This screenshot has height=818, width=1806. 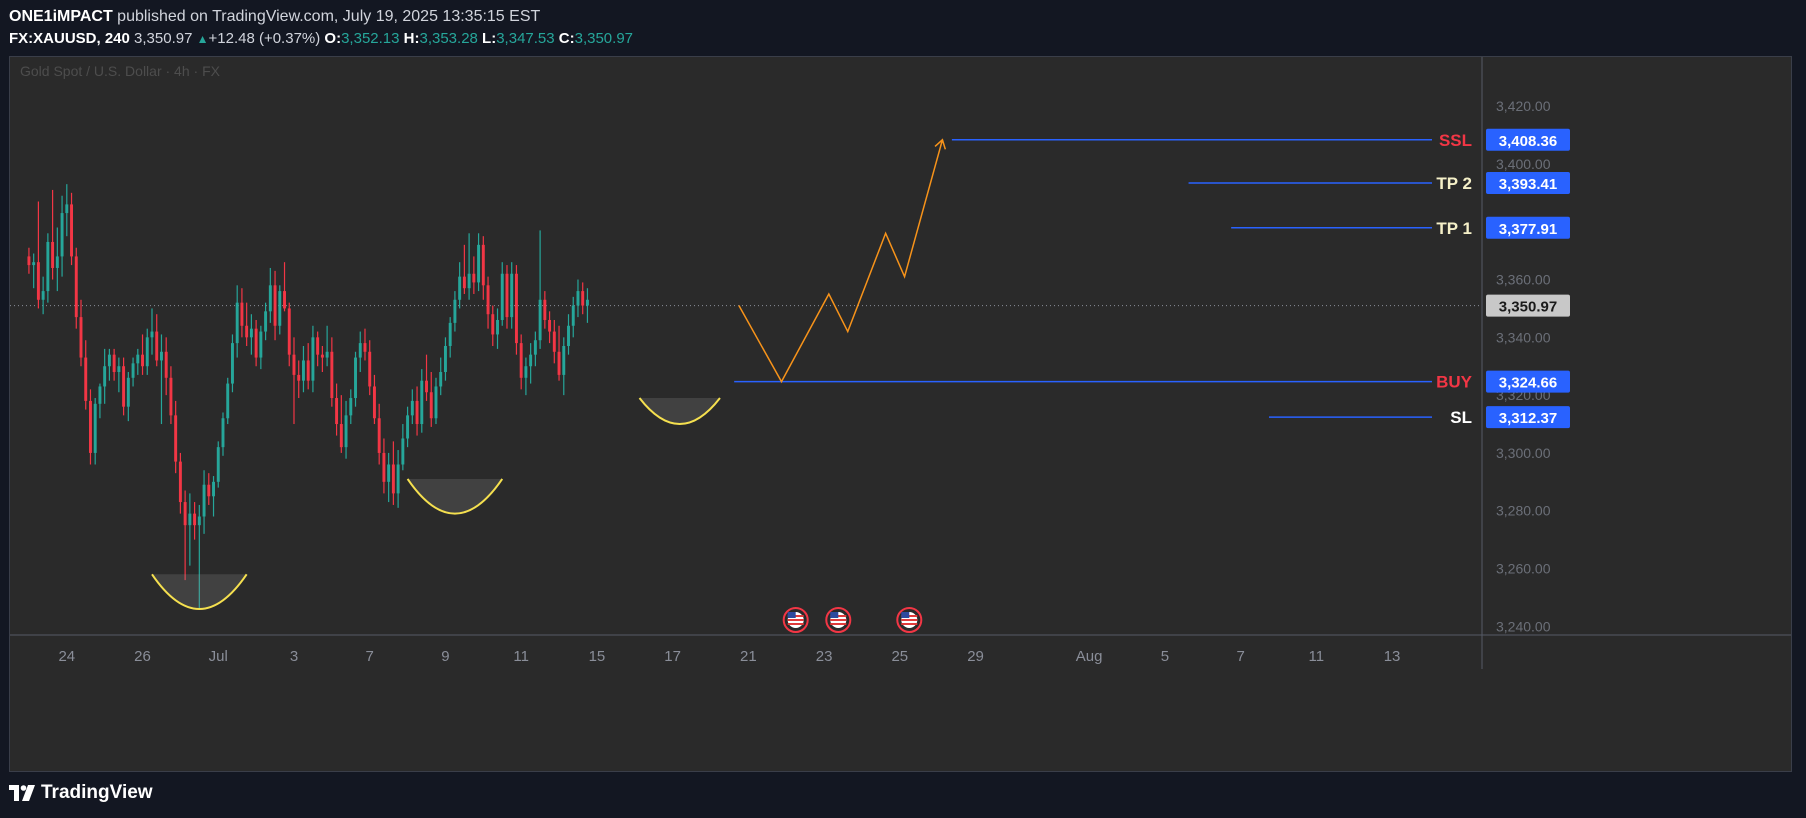 What do you see at coordinates (1523, 106) in the screenshot?
I see `y-tick-label: 3,420.00` at bounding box center [1523, 106].